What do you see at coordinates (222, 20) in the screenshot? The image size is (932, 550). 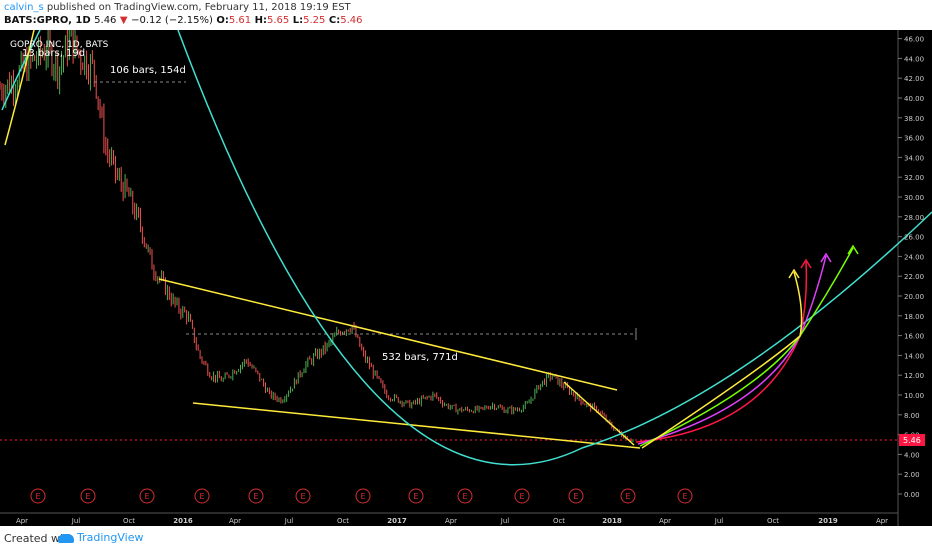 I see `open-label: O:` at bounding box center [222, 20].